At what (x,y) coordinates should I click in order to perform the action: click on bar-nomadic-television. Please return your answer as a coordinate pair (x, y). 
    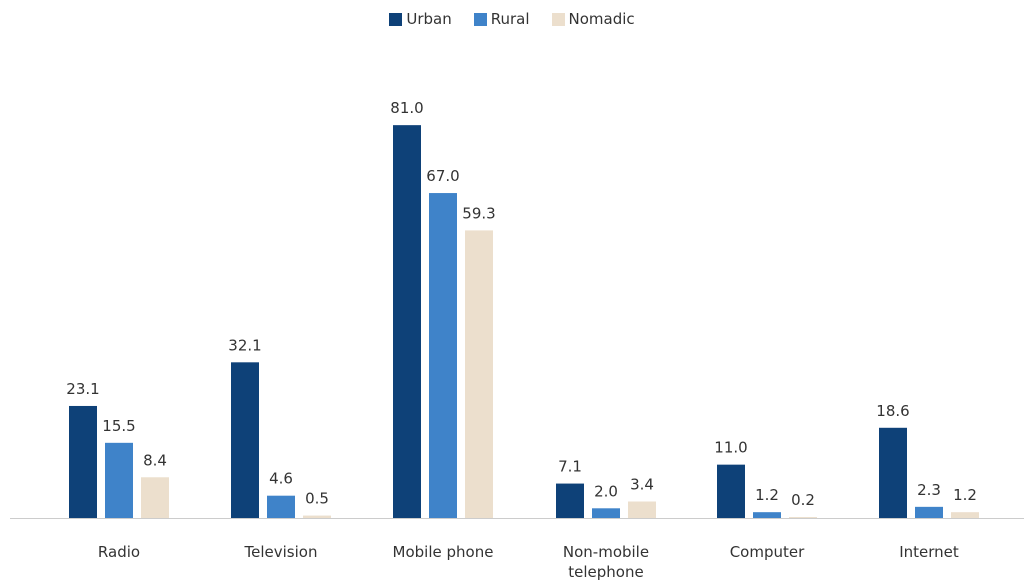
    Looking at the image, I should click on (317, 516).